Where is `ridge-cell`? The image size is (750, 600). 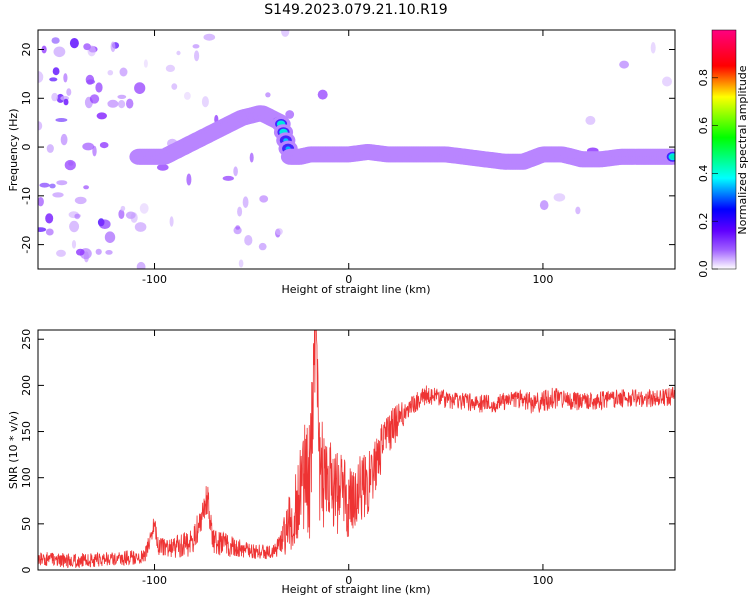 ridge-cell is located at coordinates (672, 156).